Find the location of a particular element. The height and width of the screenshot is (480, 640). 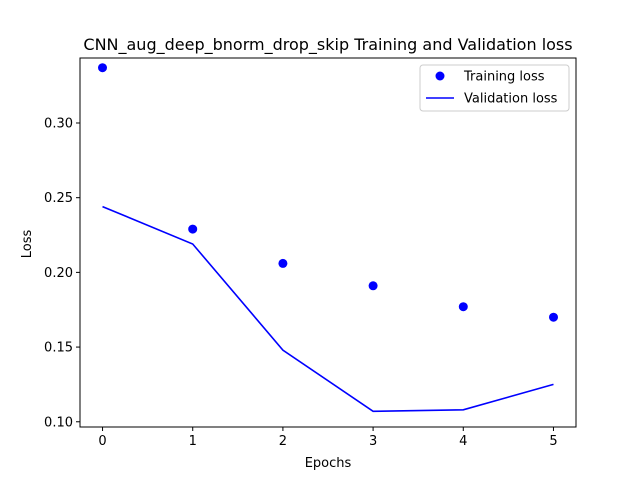

y-tick-label: 0.10 is located at coordinates (58, 422).